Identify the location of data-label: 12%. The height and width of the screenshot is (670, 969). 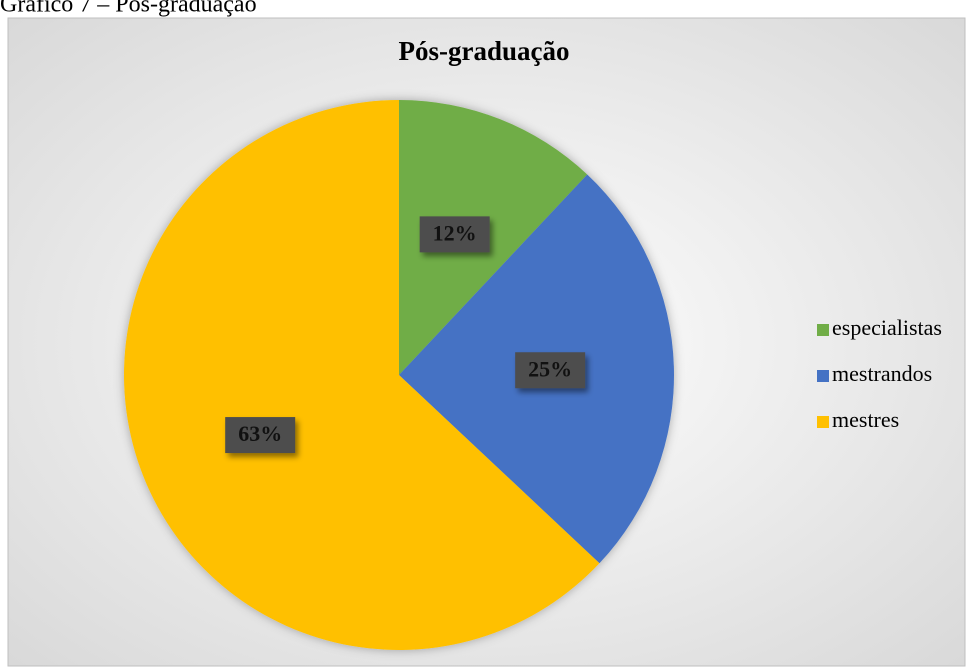
(455, 232).